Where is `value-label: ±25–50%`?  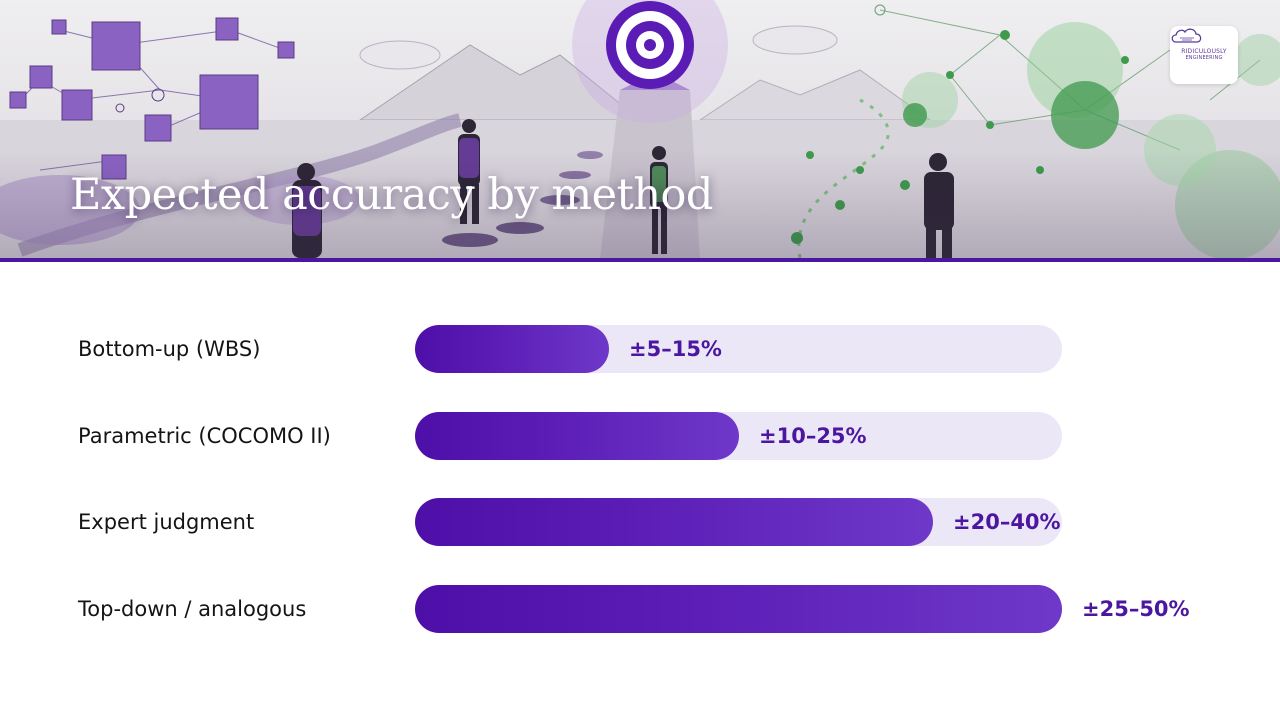 value-label: ±25–50% is located at coordinates (1136, 608).